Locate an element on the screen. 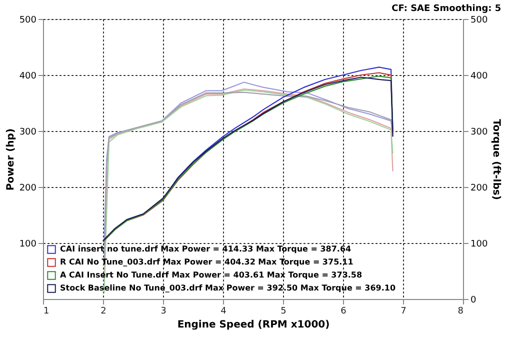  y2-tick-label: 400 is located at coordinates (479, 77).